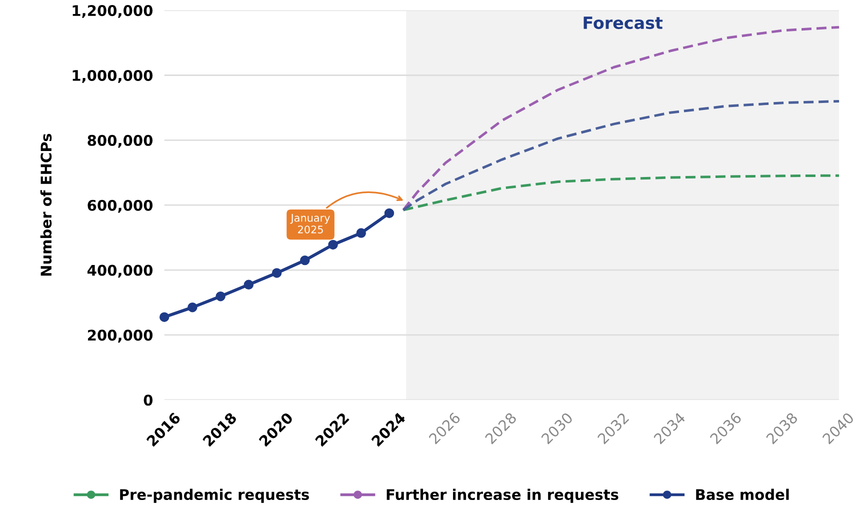  I want to click on y-tick-label: 1,200,000, so click(112, 11).